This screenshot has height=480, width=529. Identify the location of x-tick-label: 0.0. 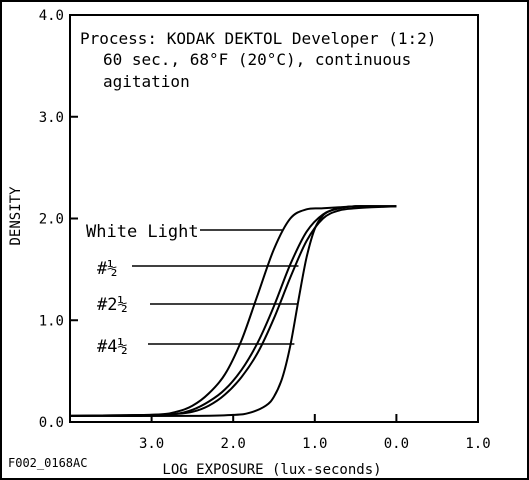
(396, 444).